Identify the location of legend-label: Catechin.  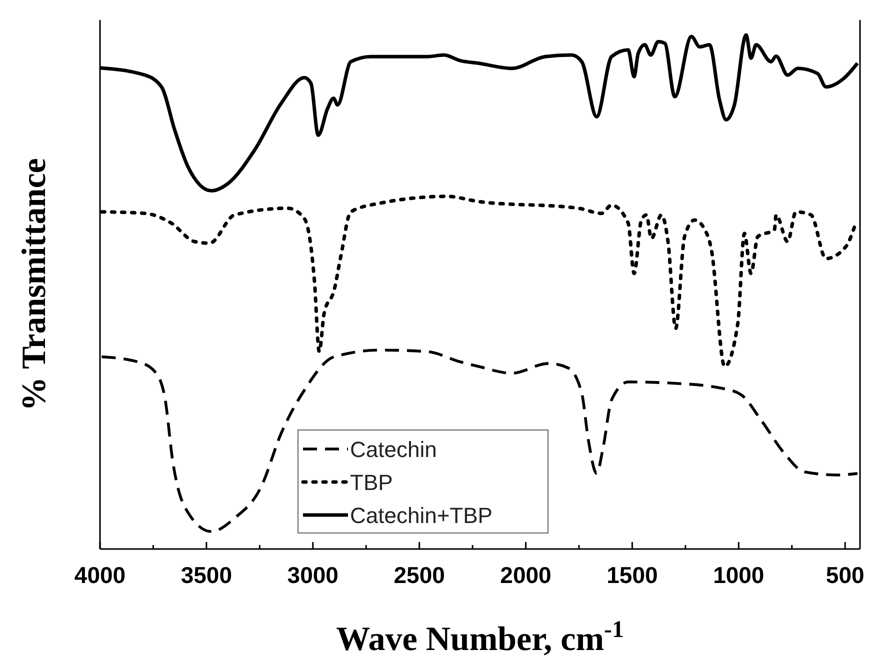
(393, 449).